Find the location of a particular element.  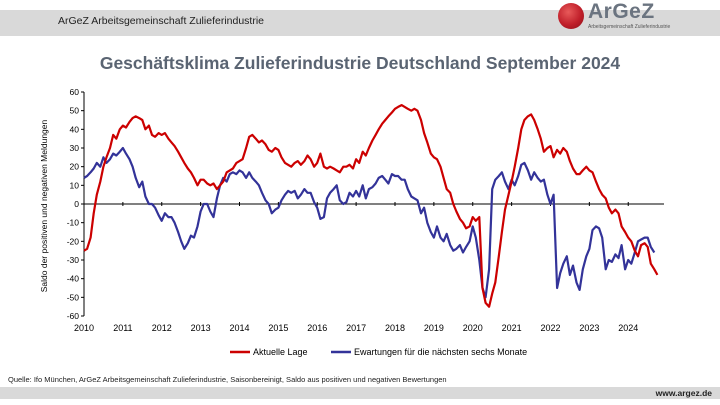

footer-url: www.argez.de is located at coordinates (683, 393).